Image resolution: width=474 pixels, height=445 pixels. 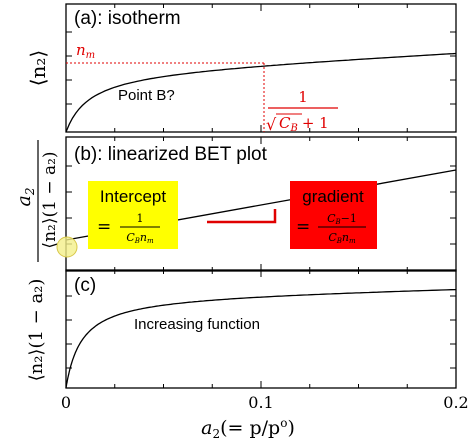 What do you see at coordinates (271, 124) in the screenshot?
I see `formula-sqrt-symbol: √` at bounding box center [271, 124].